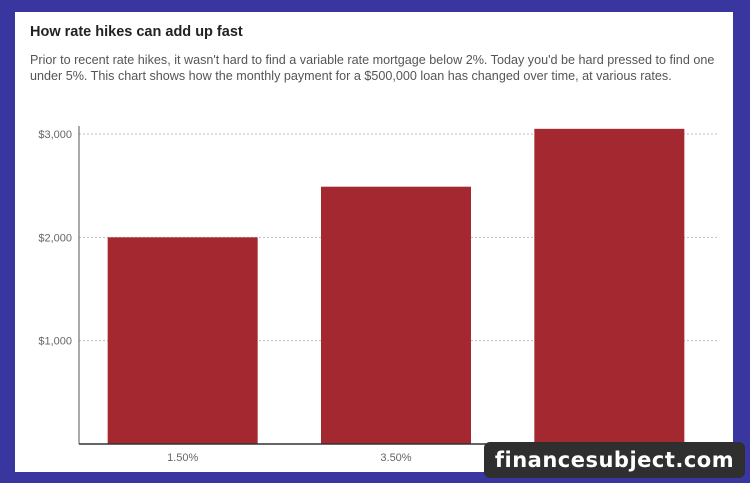 This screenshot has width=750, height=483. I want to click on y-tick-label: $2,000, so click(55, 238).